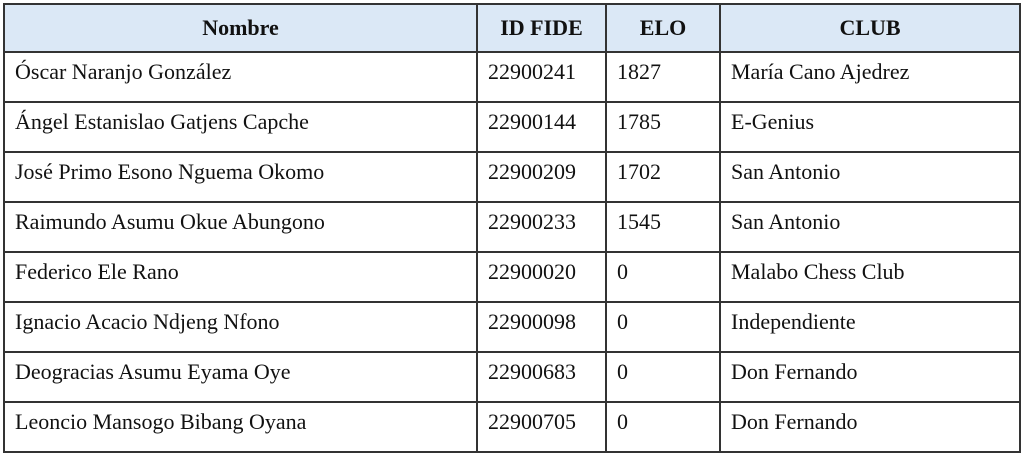 The height and width of the screenshot is (458, 1024). I want to click on cell-nombre: Ignacio Acacio Ndjeng Nfono, so click(240, 327).